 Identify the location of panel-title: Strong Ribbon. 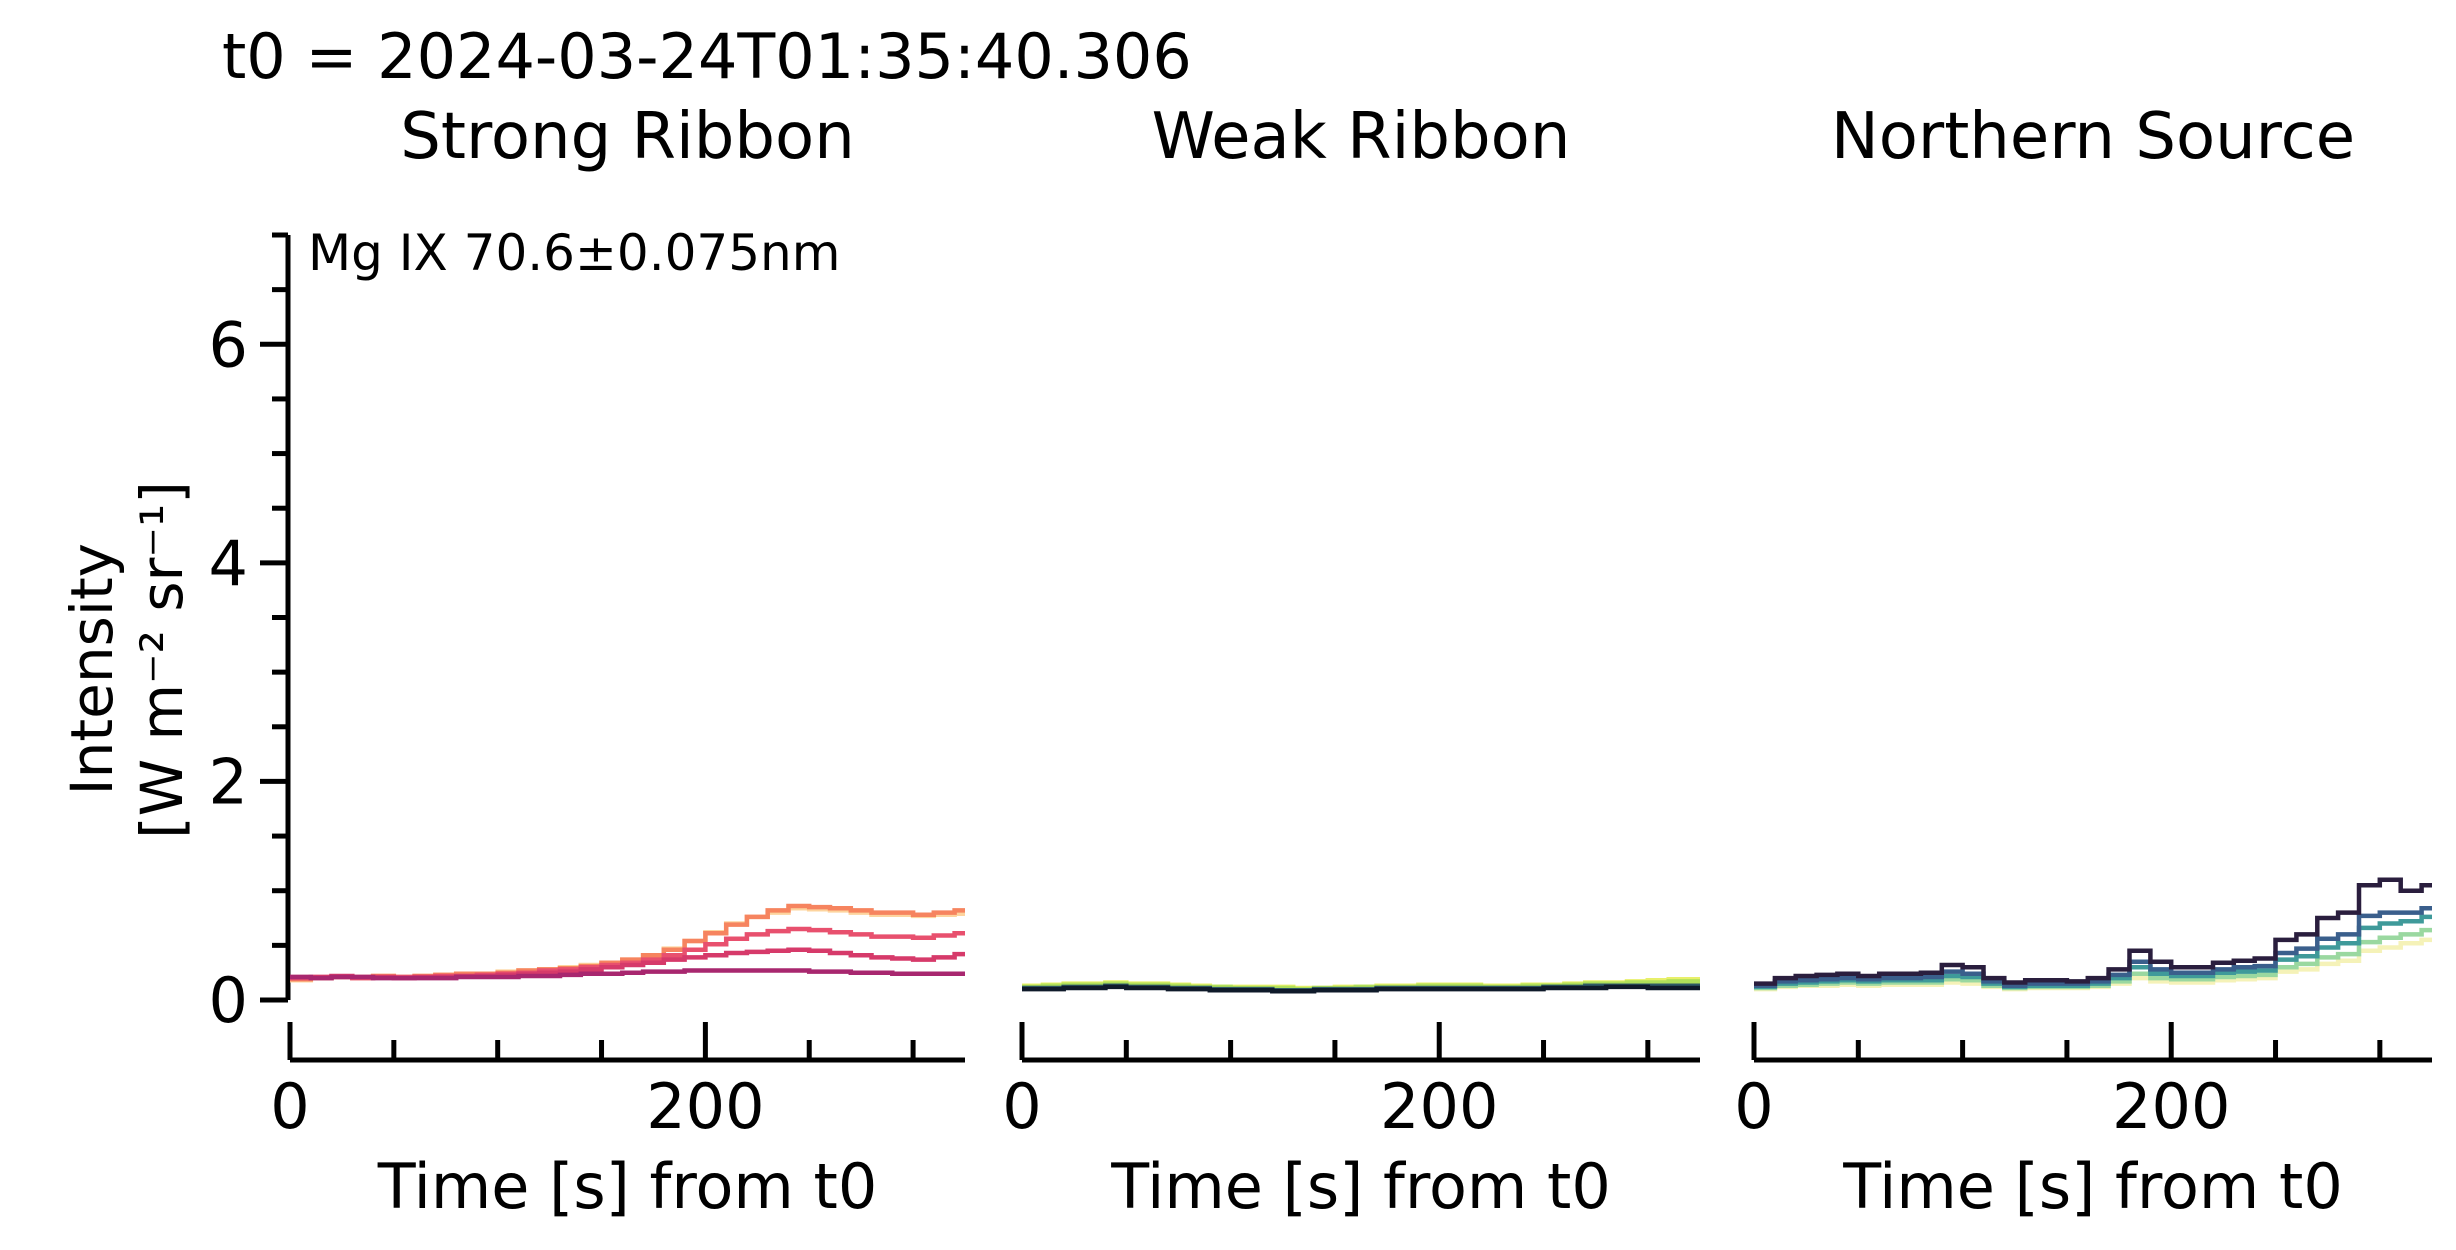
(627, 137).